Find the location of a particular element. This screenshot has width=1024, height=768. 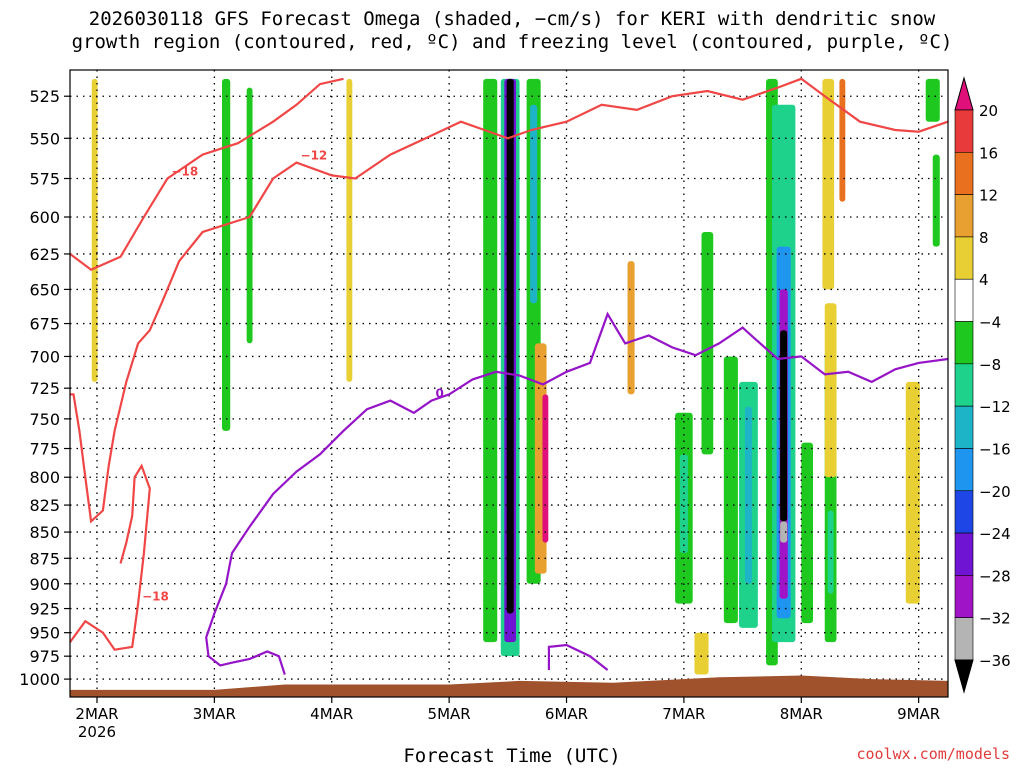

x-tick-label: 2MAR is located at coordinates (96, 714).